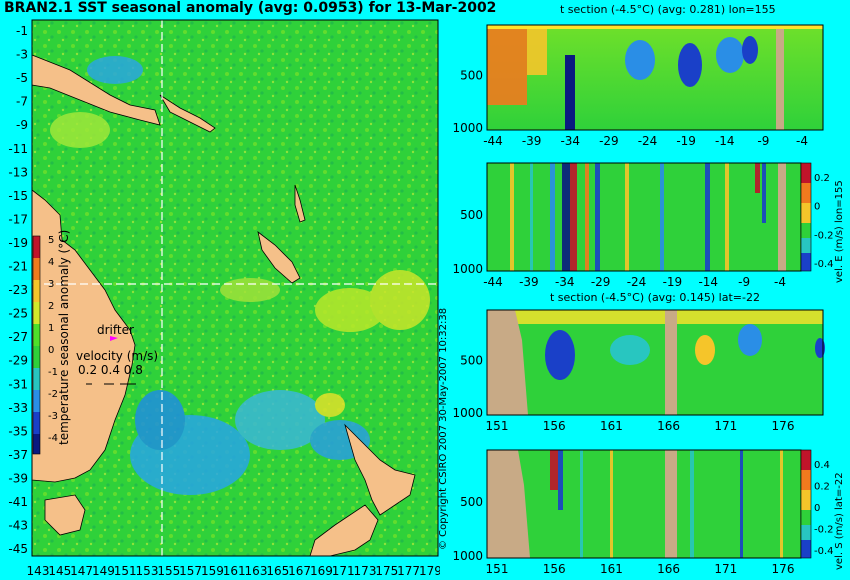 The height and width of the screenshot is (580, 850). Describe the element at coordinates (708, 282) in the screenshot. I see `section-x-tick-label: -14` at that location.